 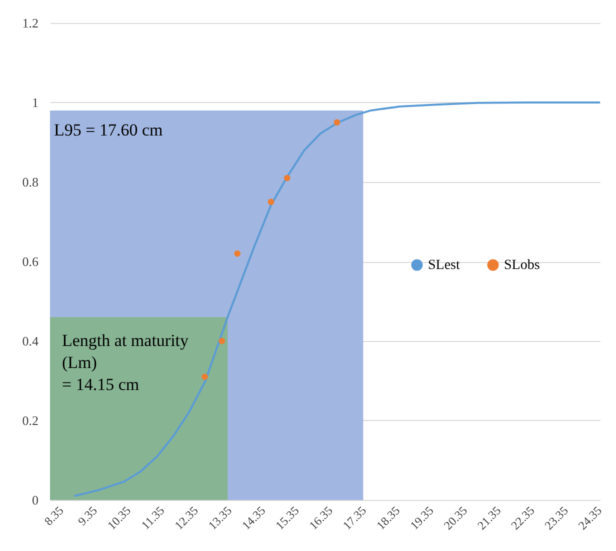 I want to click on y-tick-label: 0.6, so click(x=30, y=261).